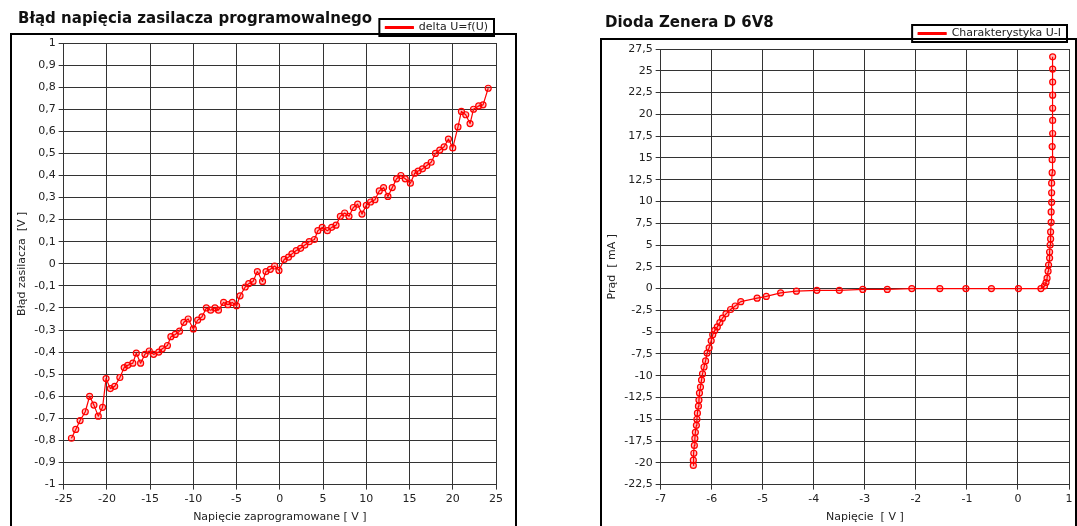 The height and width of the screenshot is (526, 1077). What do you see at coordinates (47, 241) in the screenshot?
I see `y-tick-label: 0,1` at bounding box center [47, 241].